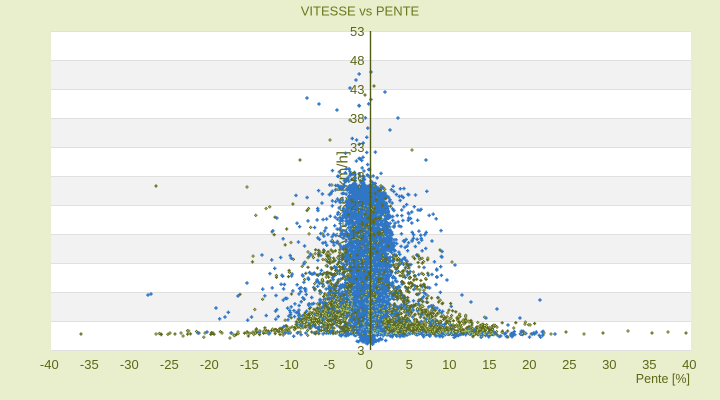  Describe the element at coordinates (649, 364) in the screenshot. I see `svg-text: 35` at that location.